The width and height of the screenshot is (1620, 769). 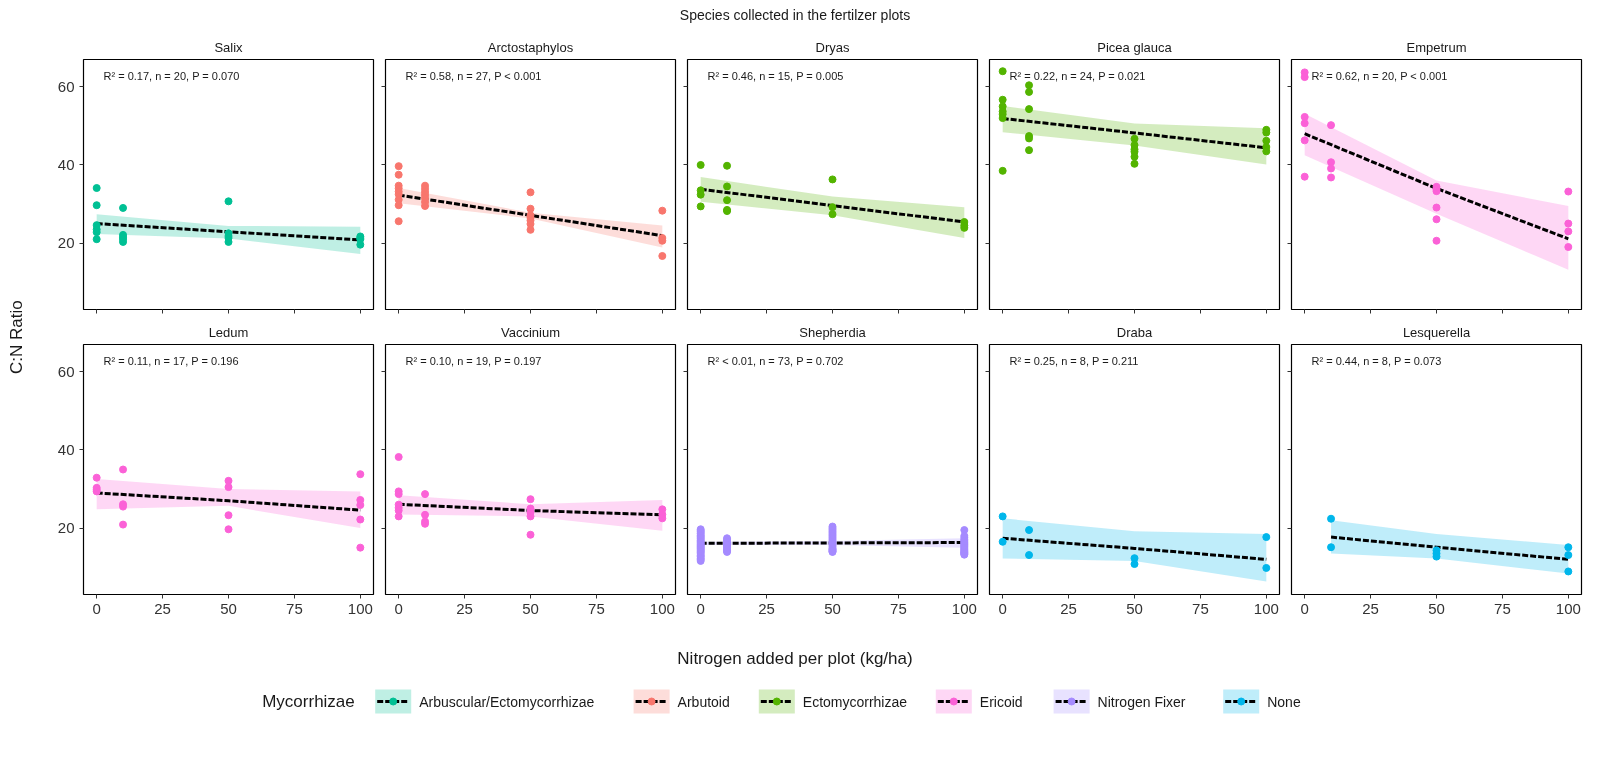 I want to click on annotation: R² < 0.01, n = 73, P = 0.702, so click(x=775, y=360).